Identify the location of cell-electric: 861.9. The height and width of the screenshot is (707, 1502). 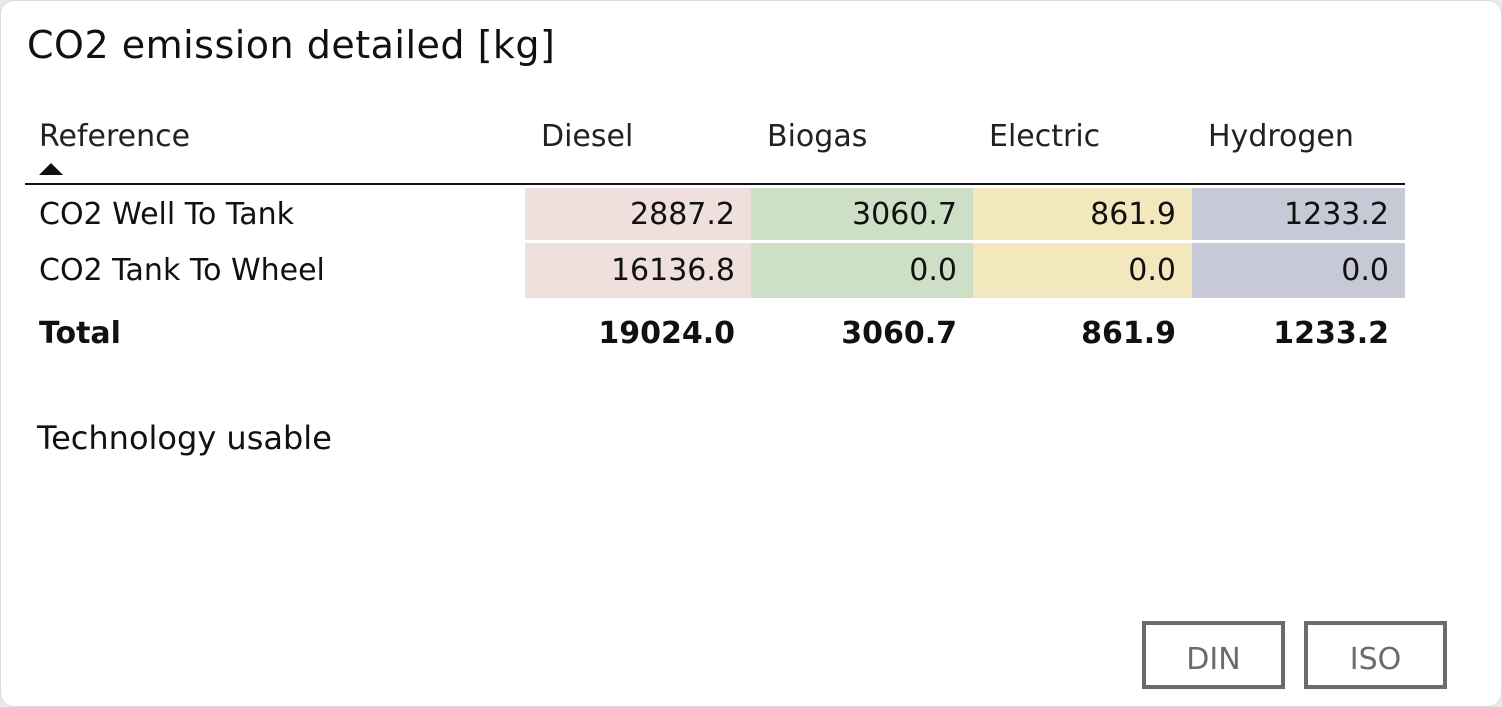
(1082, 214).